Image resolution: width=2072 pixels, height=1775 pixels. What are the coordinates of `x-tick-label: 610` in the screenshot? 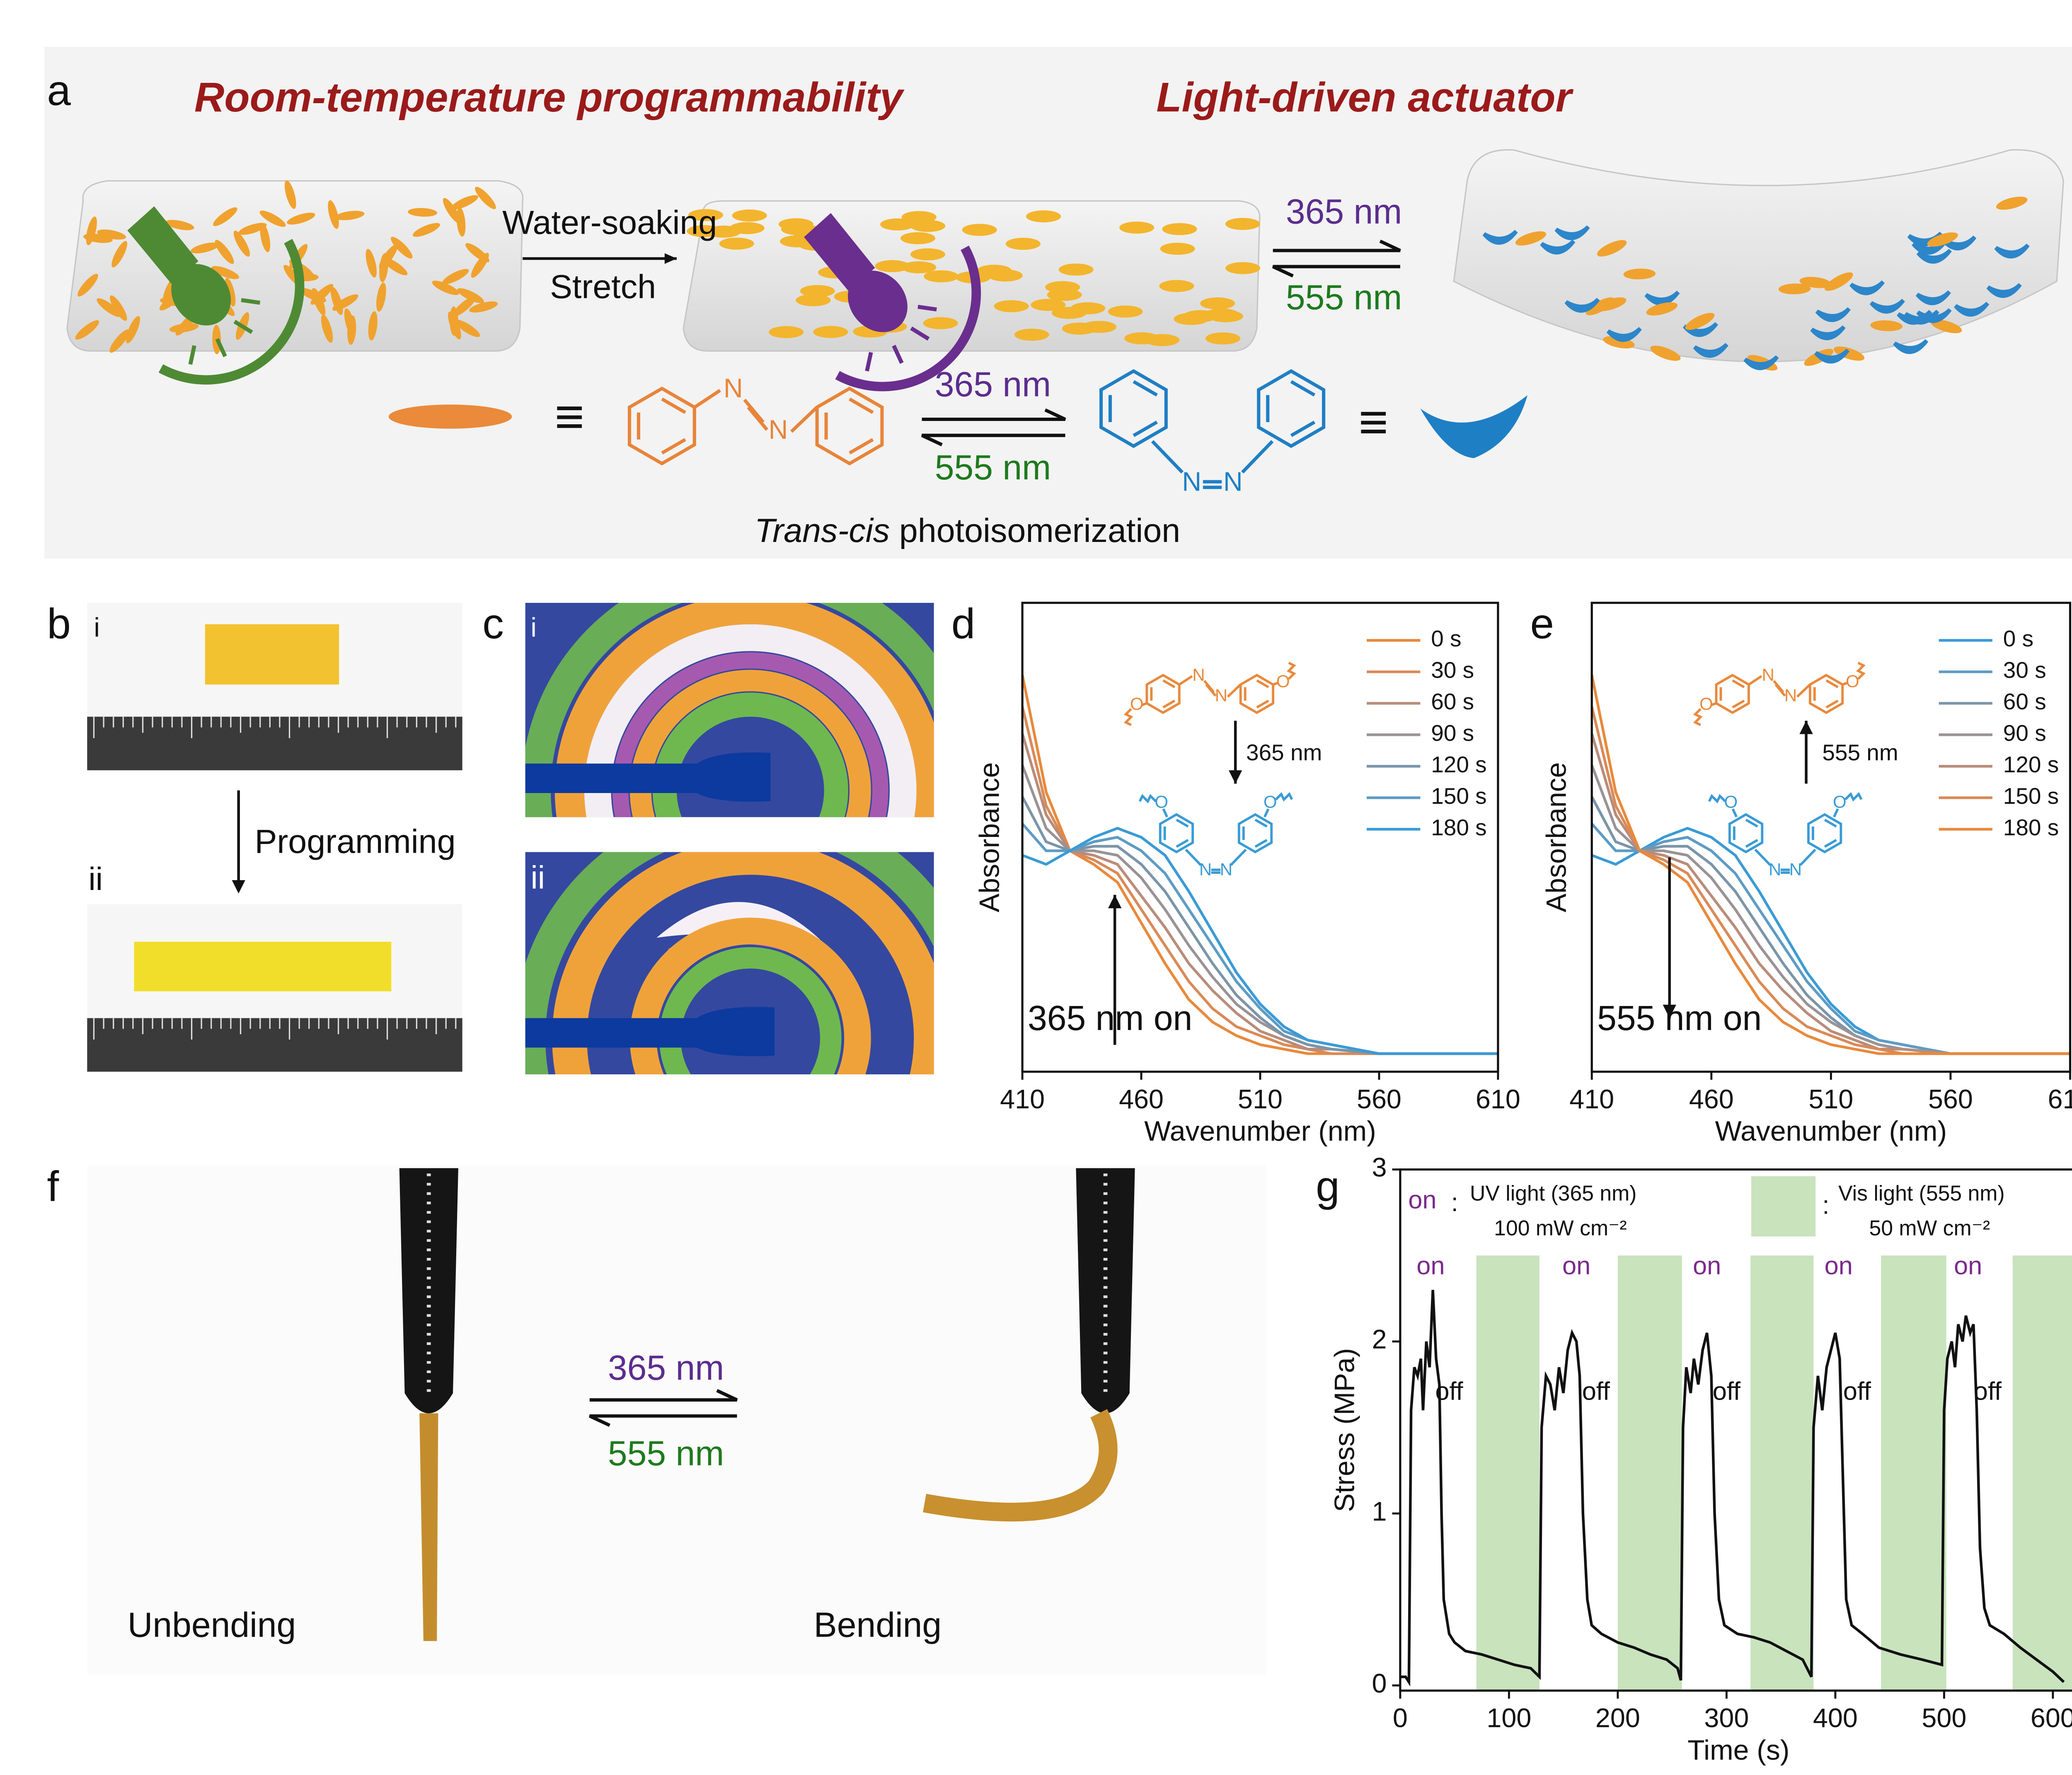 It's located at (2060, 1099).